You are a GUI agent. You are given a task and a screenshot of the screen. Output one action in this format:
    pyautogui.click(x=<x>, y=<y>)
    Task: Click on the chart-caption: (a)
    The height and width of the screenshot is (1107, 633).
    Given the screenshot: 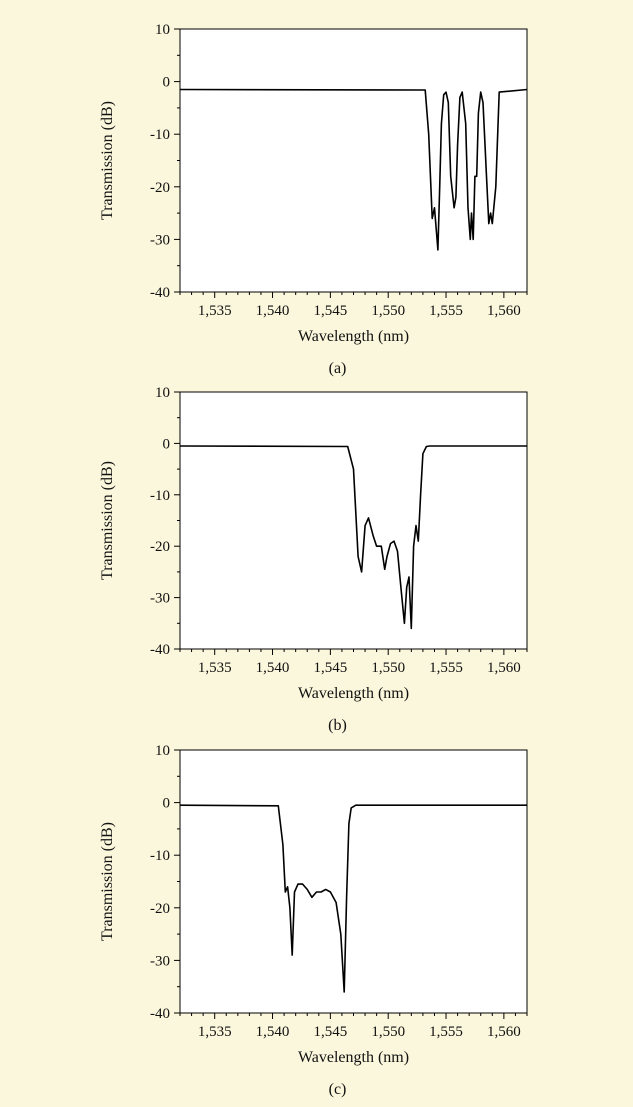 What is the action you would take?
    pyautogui.click(x=338, y=368)
    